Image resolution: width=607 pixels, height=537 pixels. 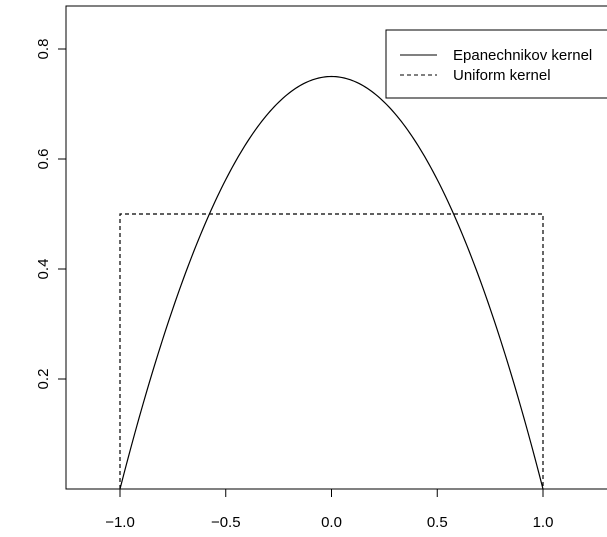 I want to click on x-tick-label: −0.5, so click(x=226, y=522).